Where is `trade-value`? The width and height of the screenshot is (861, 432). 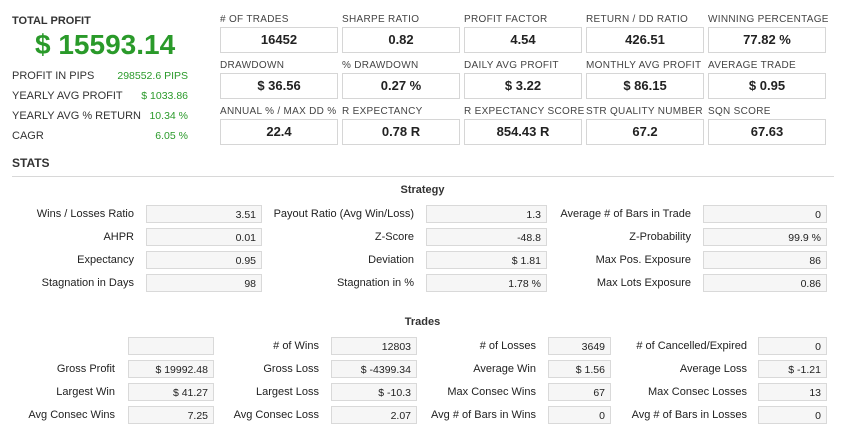
trade-value is located at coordinates (171, 346).